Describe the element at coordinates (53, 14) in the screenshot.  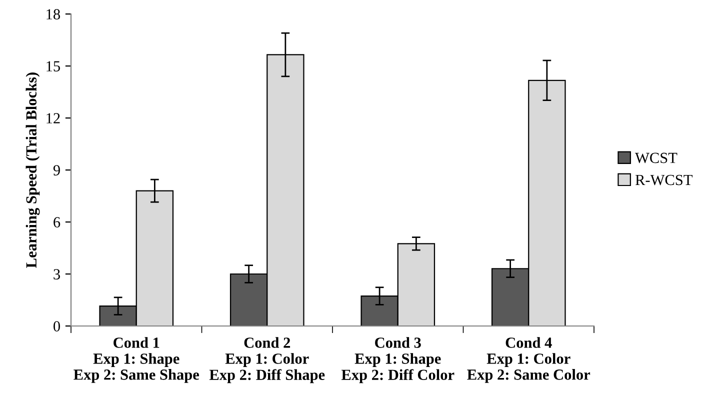
I see `y-tick-label: 18` at that location.